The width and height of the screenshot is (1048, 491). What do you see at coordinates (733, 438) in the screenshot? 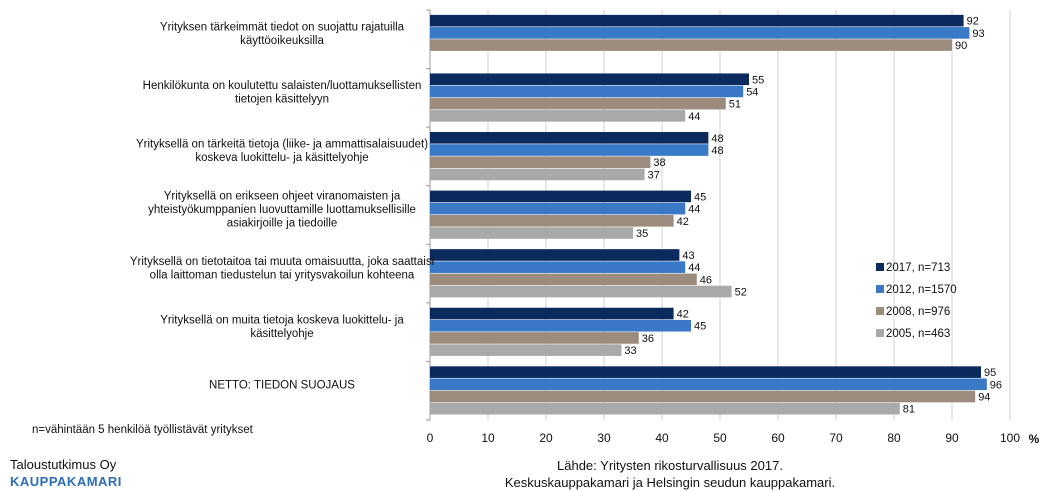
I see `x-axis: 0 10 20 30 40 50 60 70 80 90 100%` at bounding box center [733, 438].